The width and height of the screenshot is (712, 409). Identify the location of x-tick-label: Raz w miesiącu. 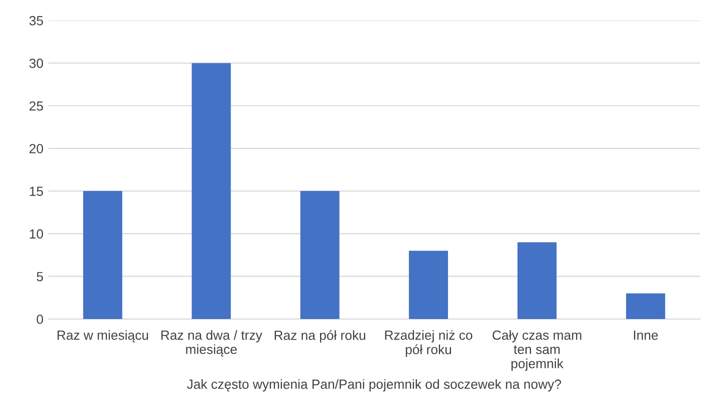
(103, 336).